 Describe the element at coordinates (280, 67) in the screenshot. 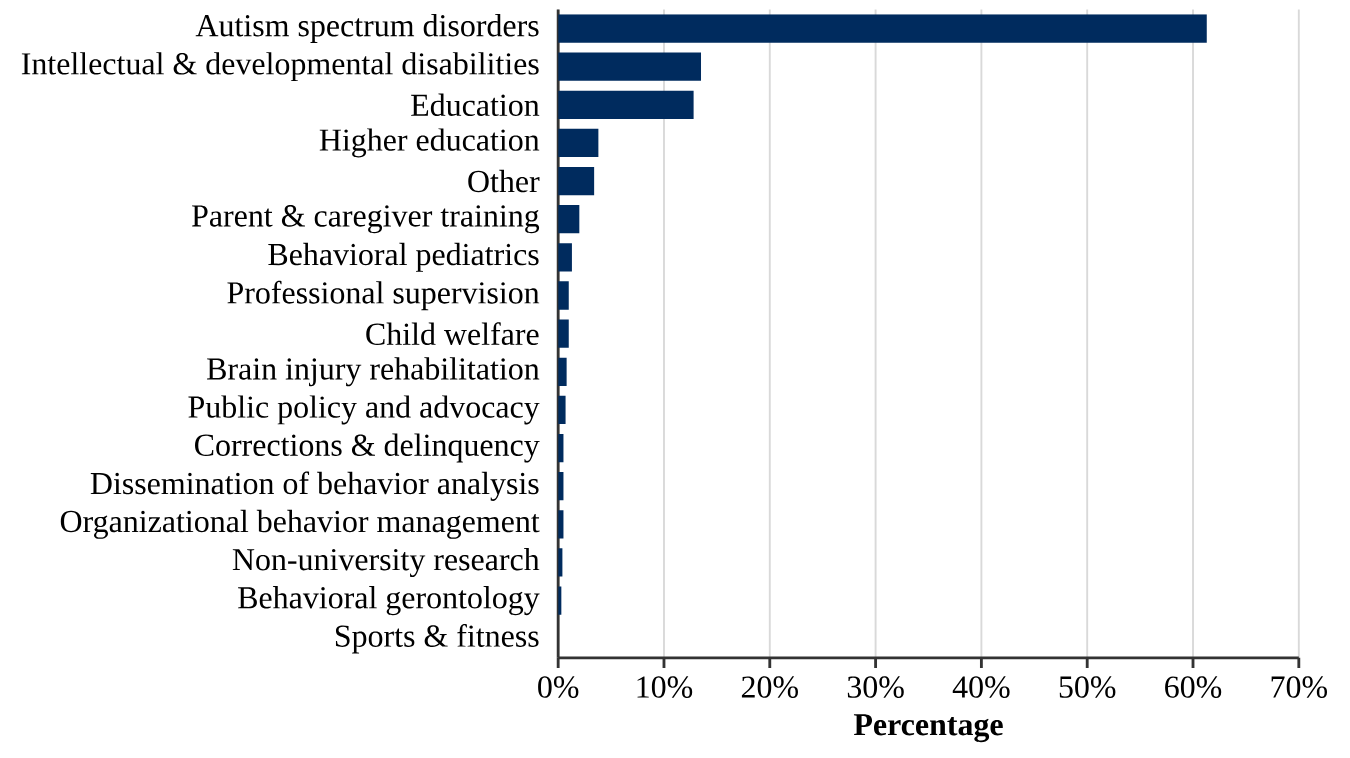

I see `y-tick-label: Intellectual & developmental disabilities` at that location.